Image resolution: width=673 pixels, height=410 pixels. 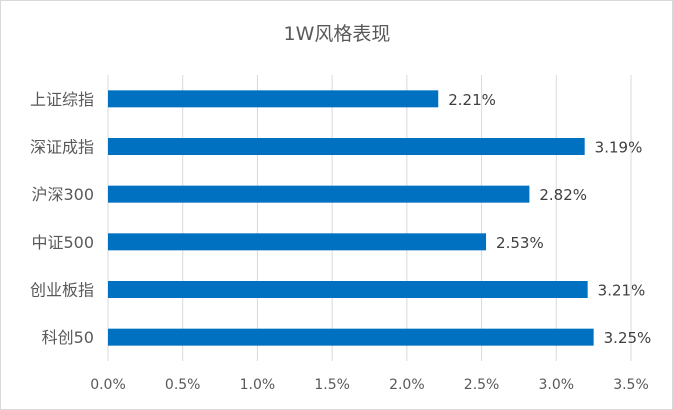 What do you see at coordinates (332, 385) in the screenshot?
I see `x-tick-label: 1.5%` at bounding box center [332, 385].